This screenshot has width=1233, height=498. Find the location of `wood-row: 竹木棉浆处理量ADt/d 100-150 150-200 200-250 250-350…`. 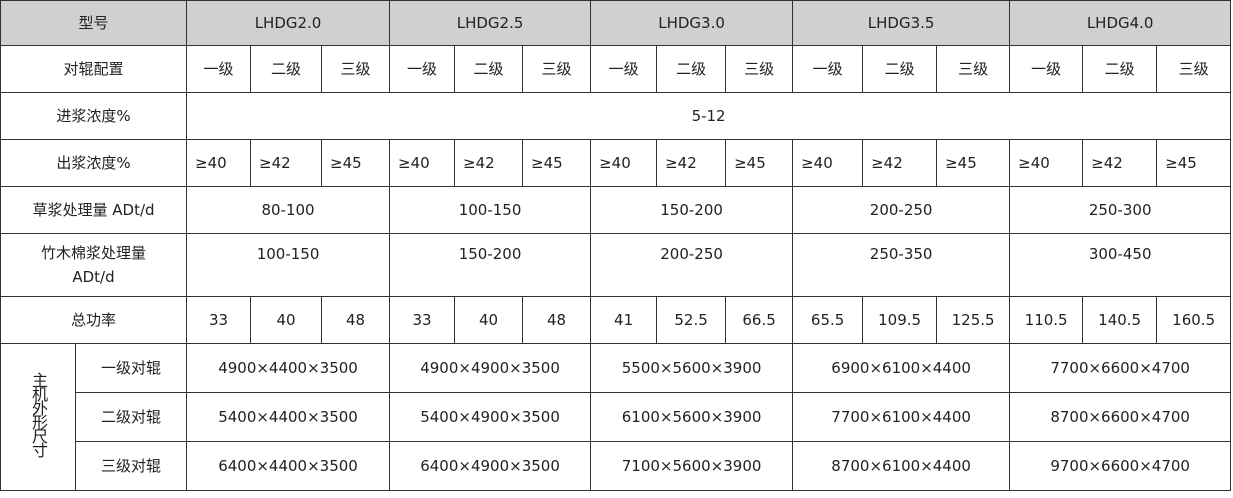

wood-row: 竹木棉浆处理量ADt/d 100-150 150-200 200-250 250-350… is located at coordinates (616, 265).